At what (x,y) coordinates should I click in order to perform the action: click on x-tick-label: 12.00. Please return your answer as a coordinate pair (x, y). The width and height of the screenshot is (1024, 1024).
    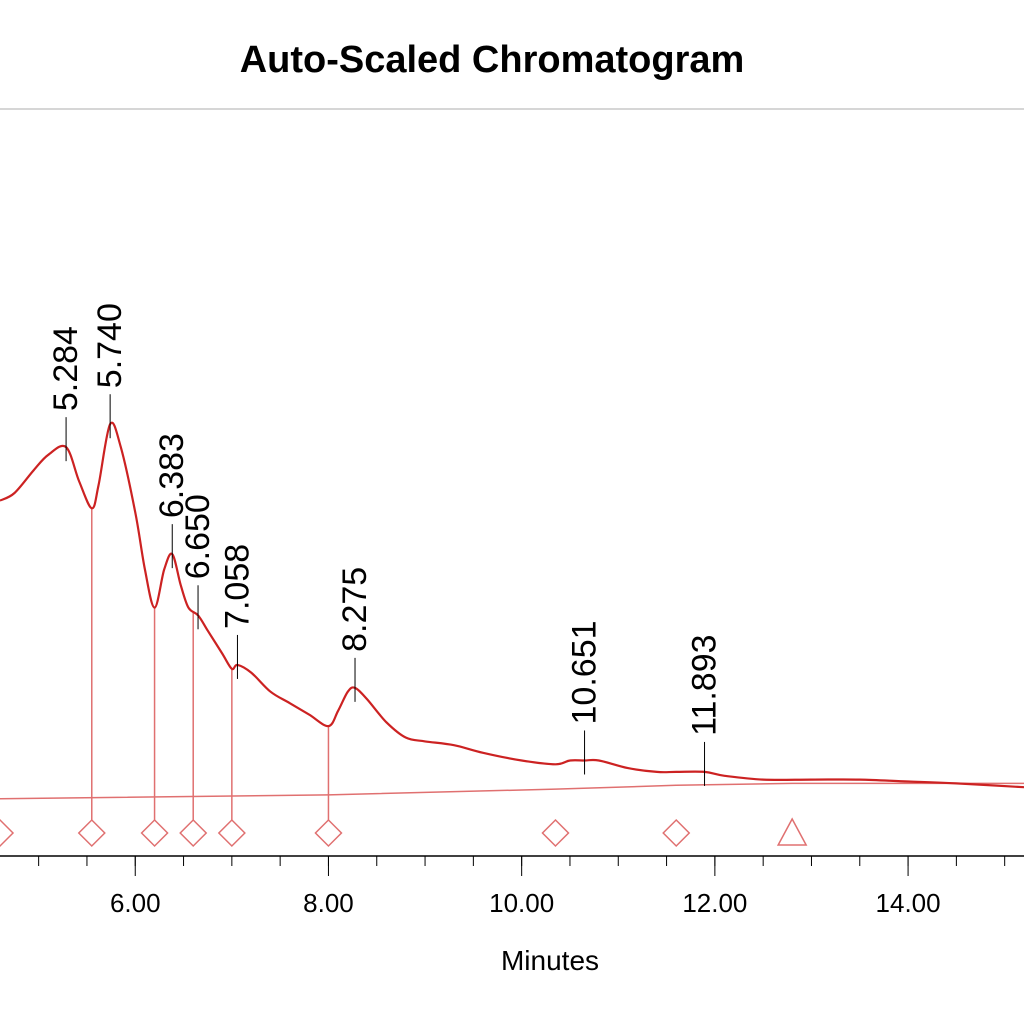
    Looking at the image, I should click on (714, 903).